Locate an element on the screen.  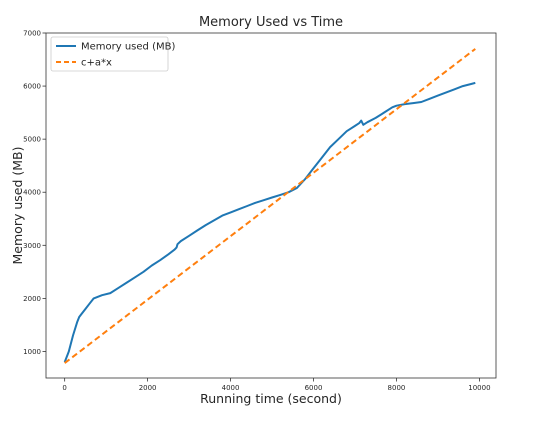
legend-label-memory-used: Memory used (MB) is located at coordinates (128, 47).